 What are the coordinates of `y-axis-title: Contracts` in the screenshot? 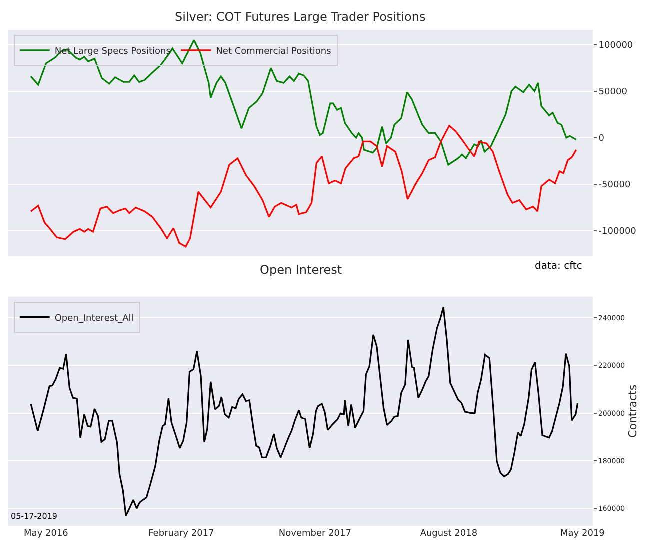 It's located at (633, 411).